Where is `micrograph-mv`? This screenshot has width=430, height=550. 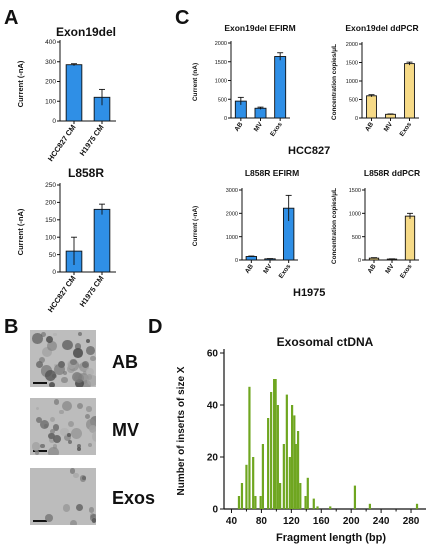 micrograph-mv is located at coordinates (63, 426).